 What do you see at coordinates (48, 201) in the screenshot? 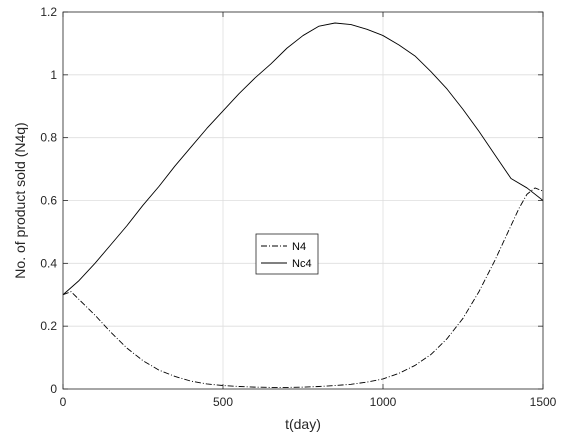
I see `y-tick-label: 0.6` at bounding box center [48, 201].